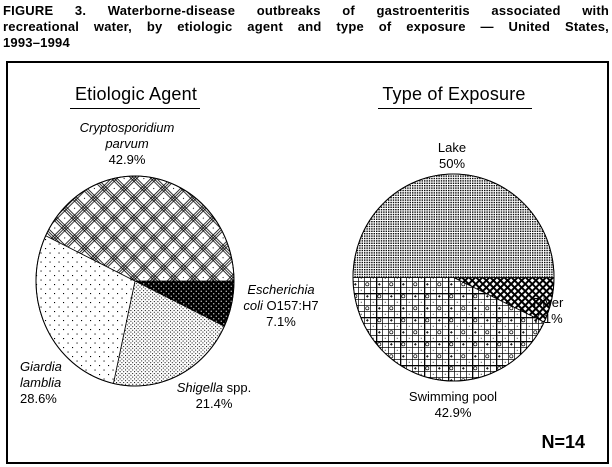  I want to click on heading-underline-right, so click(455, 108).